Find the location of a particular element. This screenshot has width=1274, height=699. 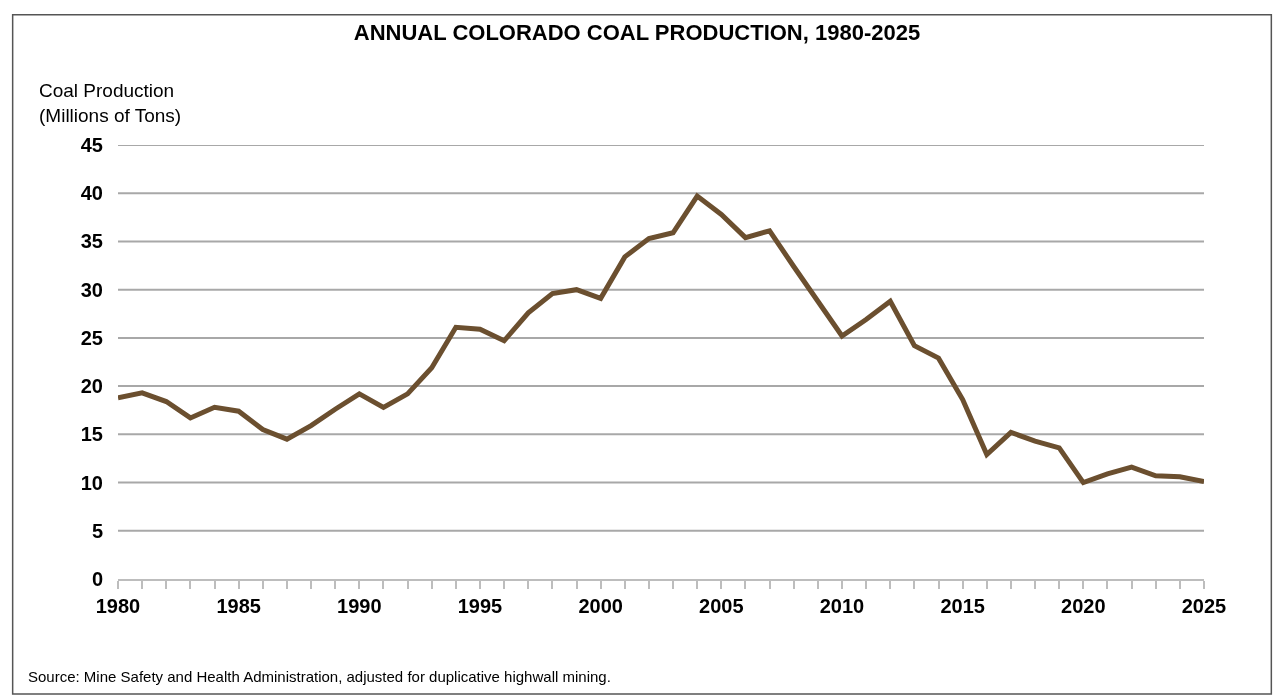

x-tick-label: 2000 is located at coordinates (600, 606).